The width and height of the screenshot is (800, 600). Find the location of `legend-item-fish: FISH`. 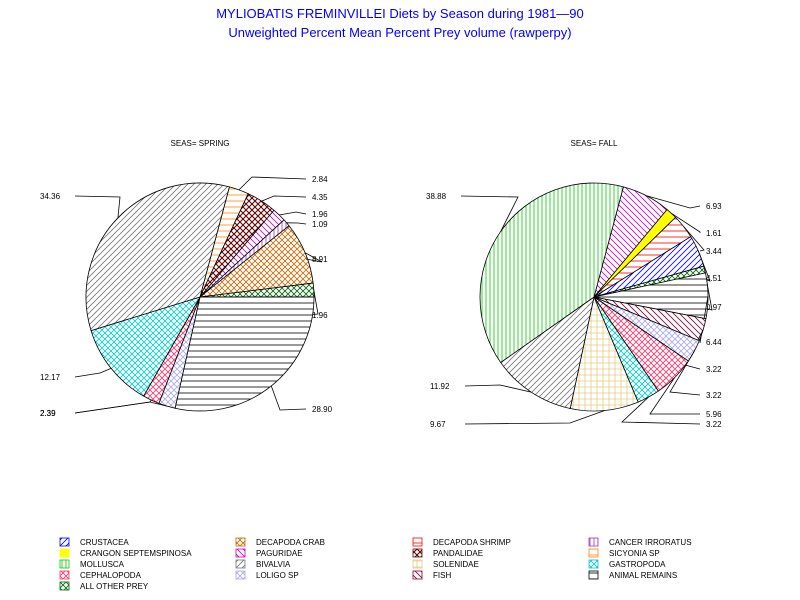

legend-item-fish: FISH is located at coordinates (431, 575).